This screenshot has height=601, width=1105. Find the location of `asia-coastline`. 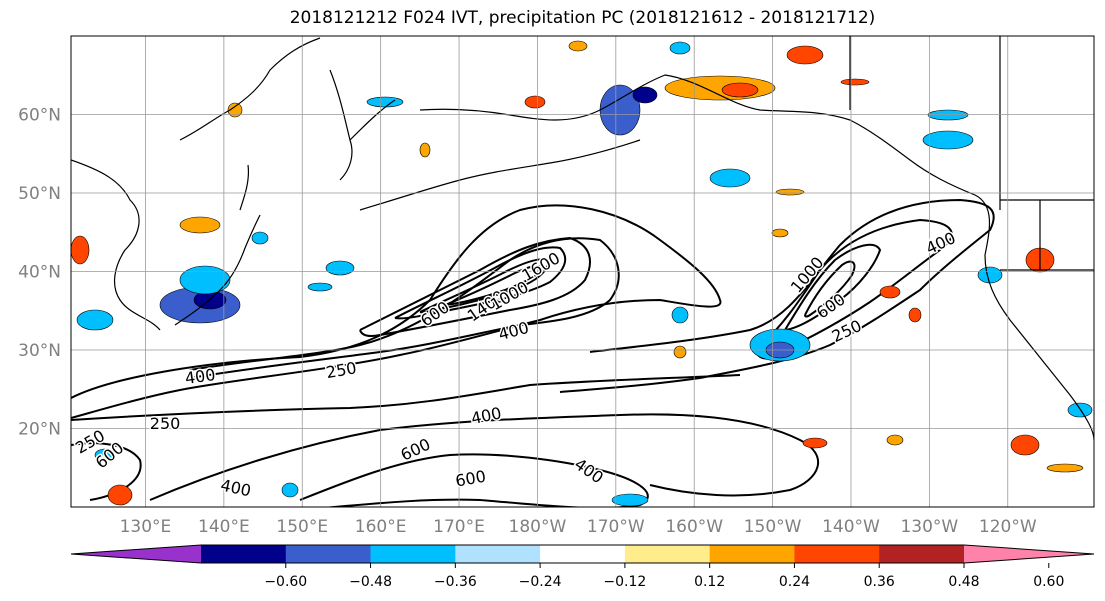

asia-coastline is located at coordinates (196, 184).